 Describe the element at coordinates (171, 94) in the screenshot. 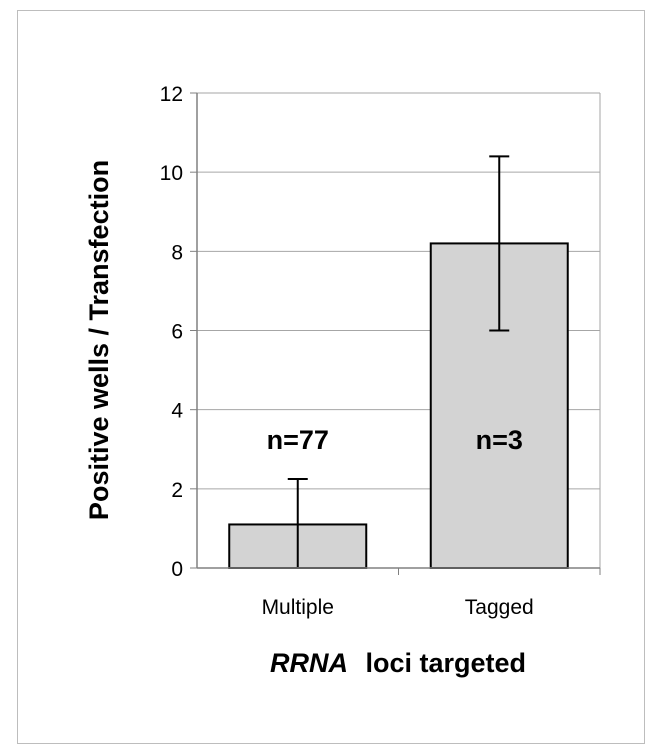

I see `y-tick-label: 12` at that location.